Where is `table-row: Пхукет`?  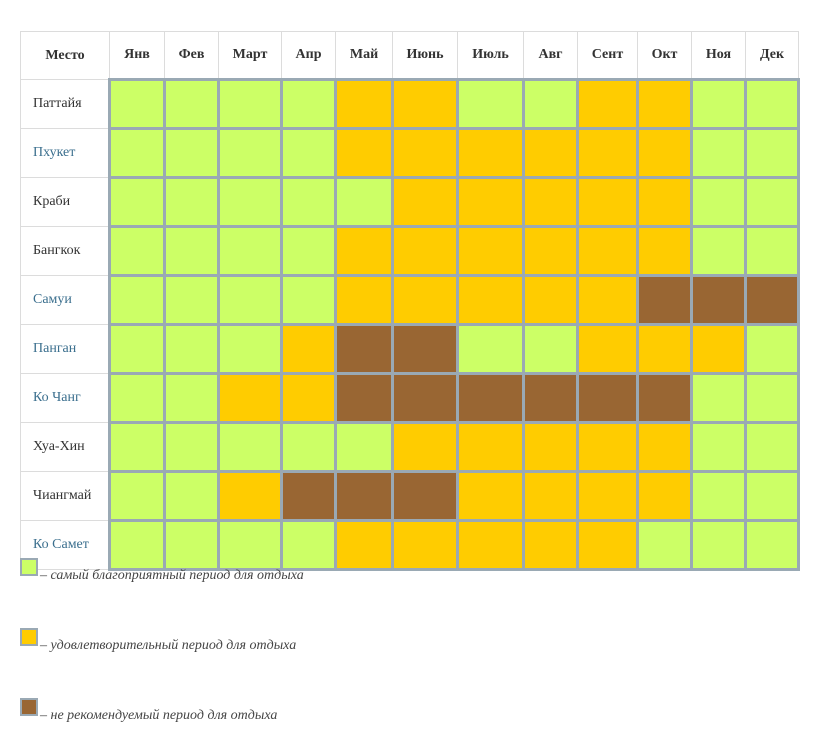 table-row: Пхукет is located at coordinates (410, 153).